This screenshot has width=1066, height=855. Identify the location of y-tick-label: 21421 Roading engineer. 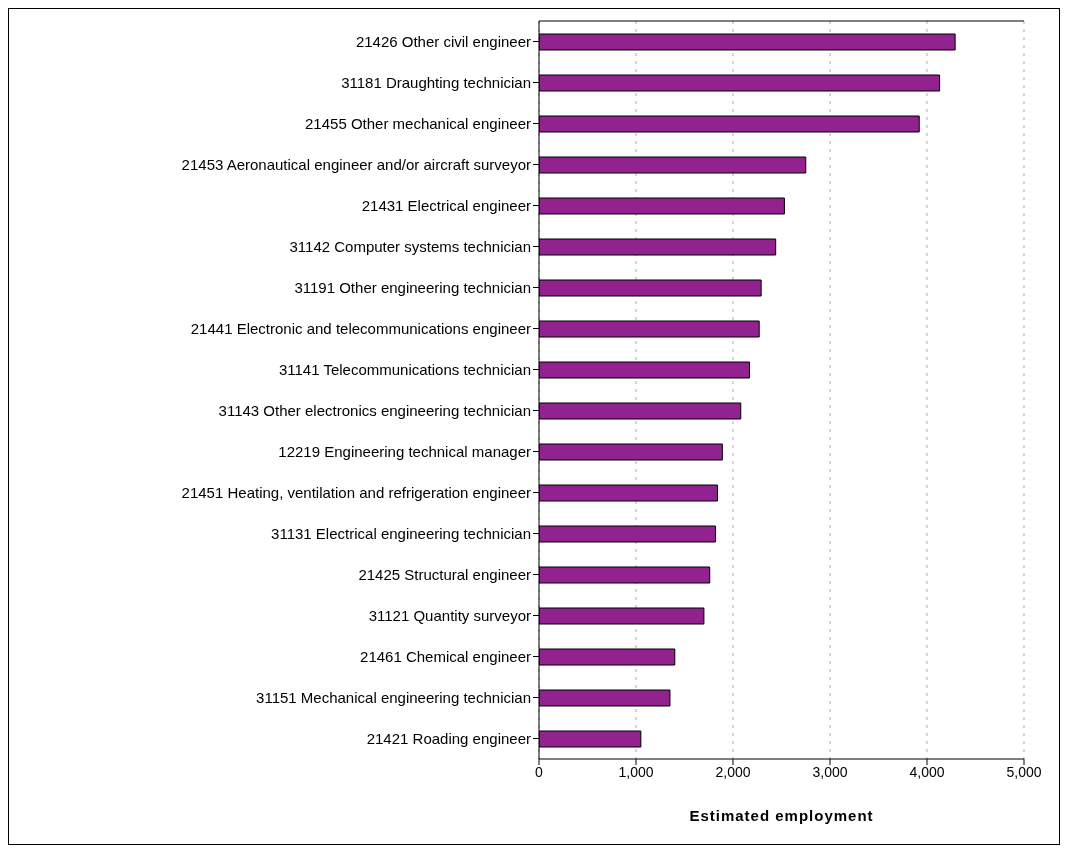
(448, 738).